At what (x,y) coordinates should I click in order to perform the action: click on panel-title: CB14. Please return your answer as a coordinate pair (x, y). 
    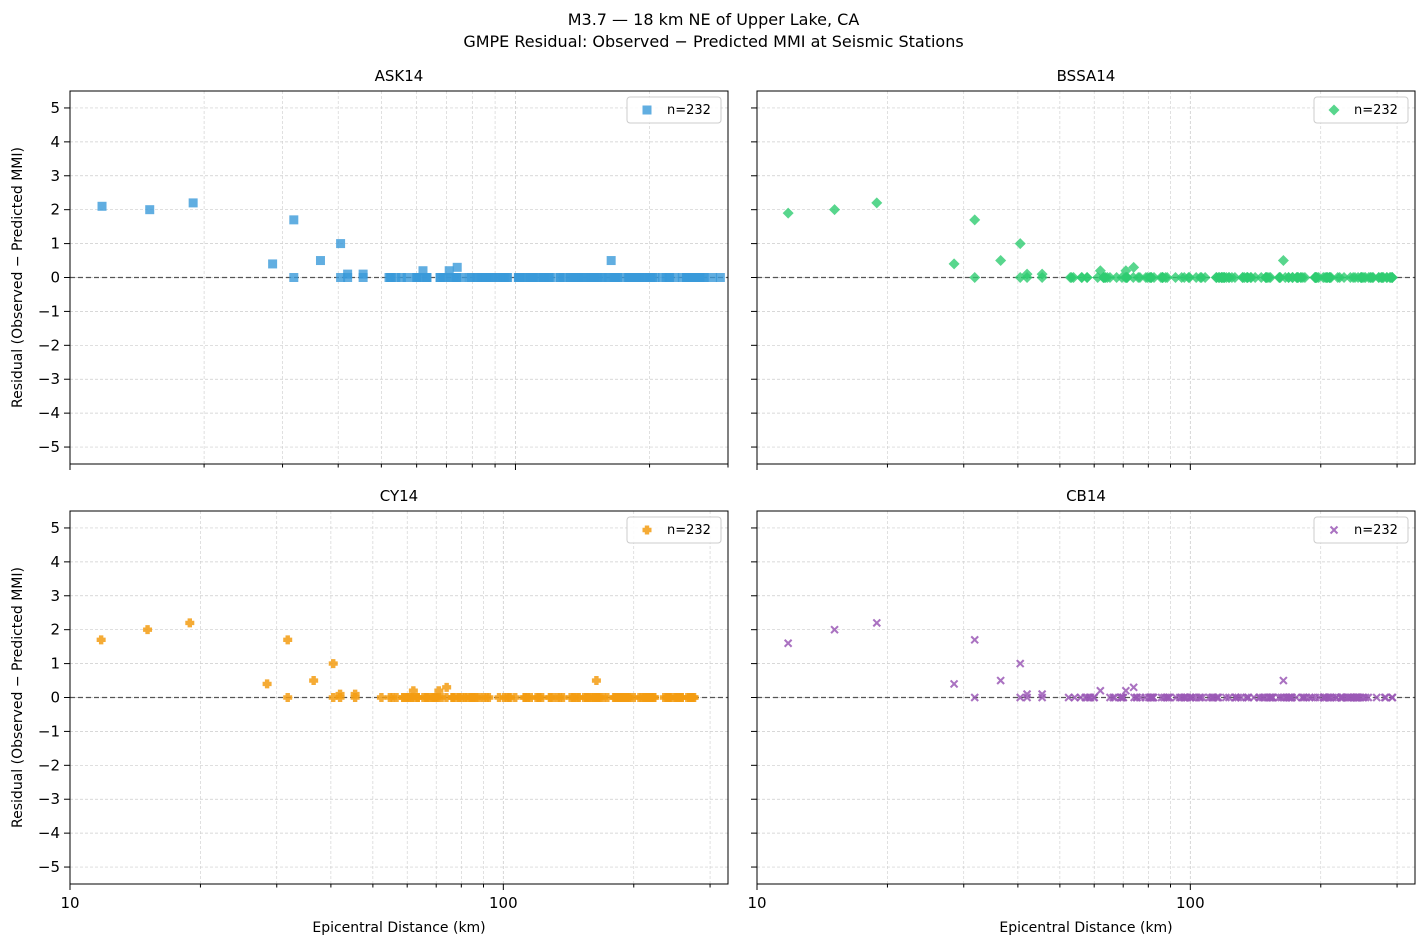
    Looking at the image, I should click on (1086, 496).